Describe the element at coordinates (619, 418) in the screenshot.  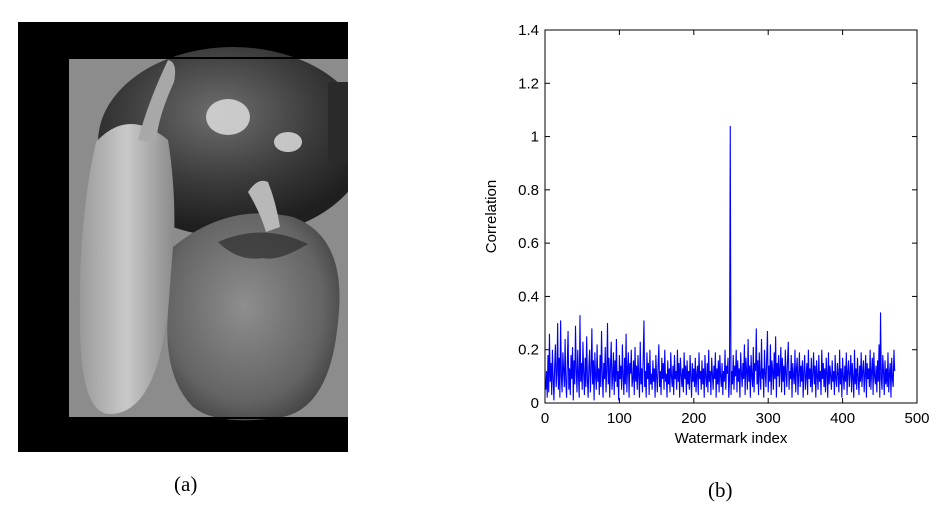
I see `x-tick-label: 100` at that location.